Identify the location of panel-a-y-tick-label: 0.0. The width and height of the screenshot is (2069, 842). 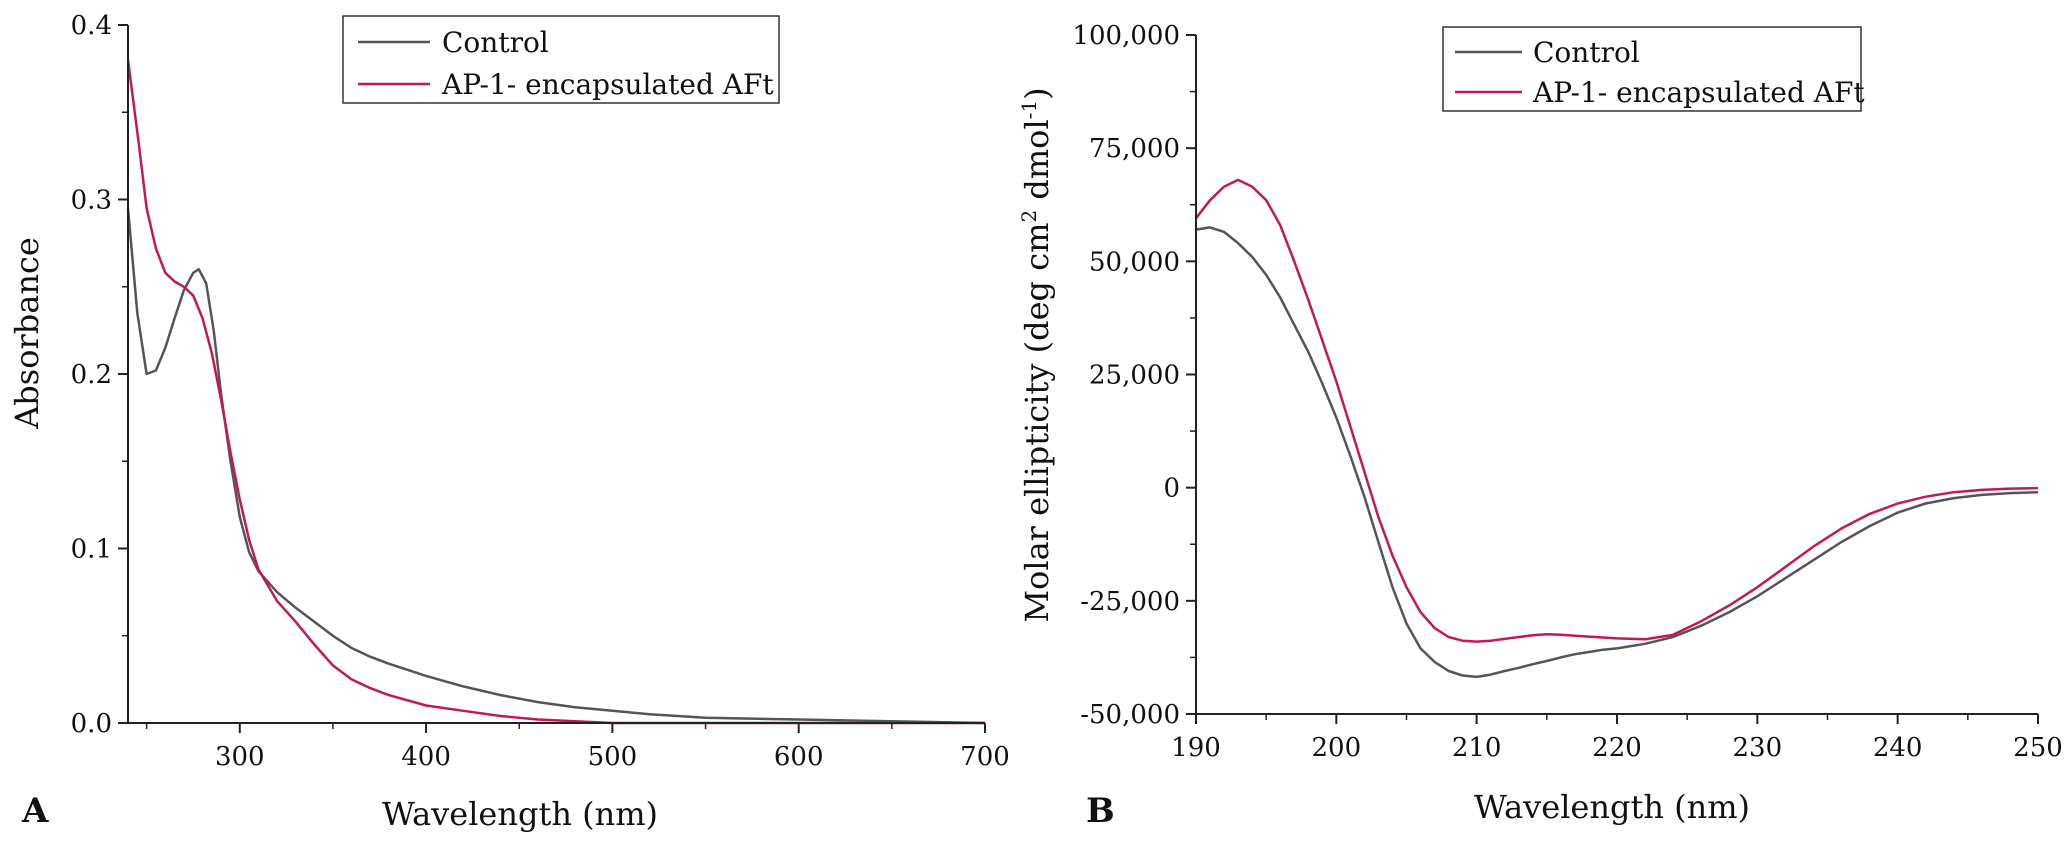
(91, 724).